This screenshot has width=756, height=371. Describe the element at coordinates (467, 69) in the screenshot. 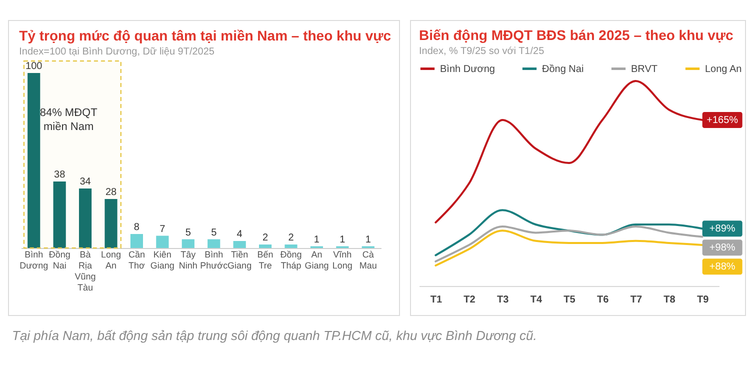

I see `legend-label: Bình Dương` at that location.